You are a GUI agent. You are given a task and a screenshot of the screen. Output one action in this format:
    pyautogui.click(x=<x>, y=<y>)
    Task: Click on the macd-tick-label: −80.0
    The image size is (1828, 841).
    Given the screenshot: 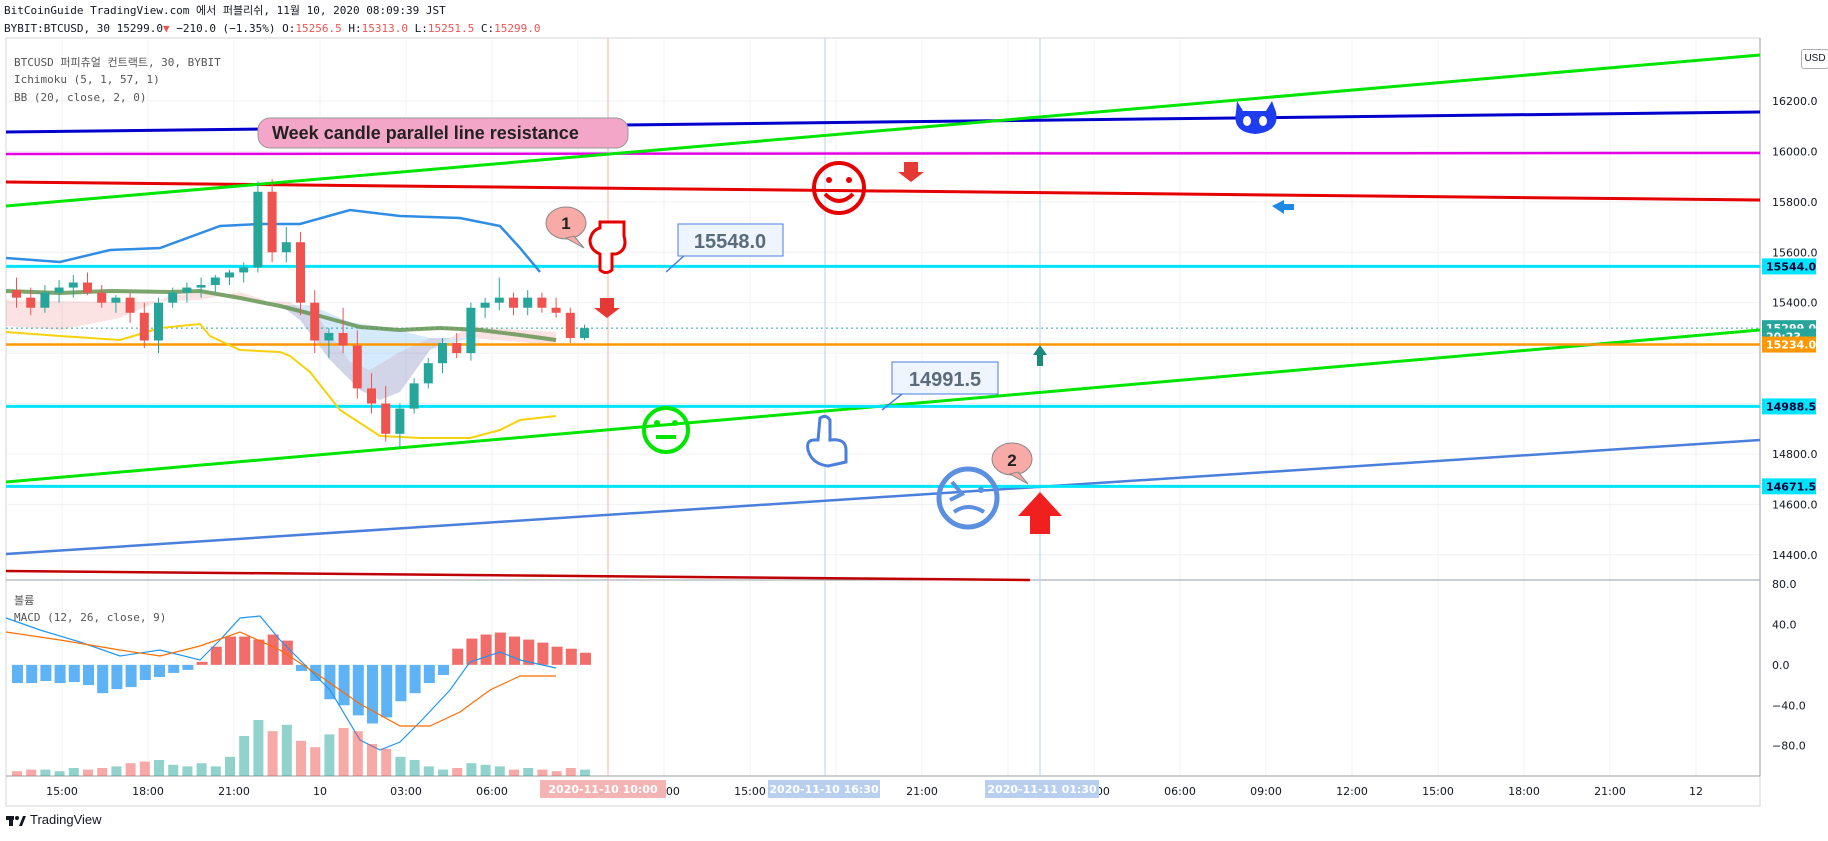 What is the action you would take?
    pyautogui.click(x=1789, y=746)
    